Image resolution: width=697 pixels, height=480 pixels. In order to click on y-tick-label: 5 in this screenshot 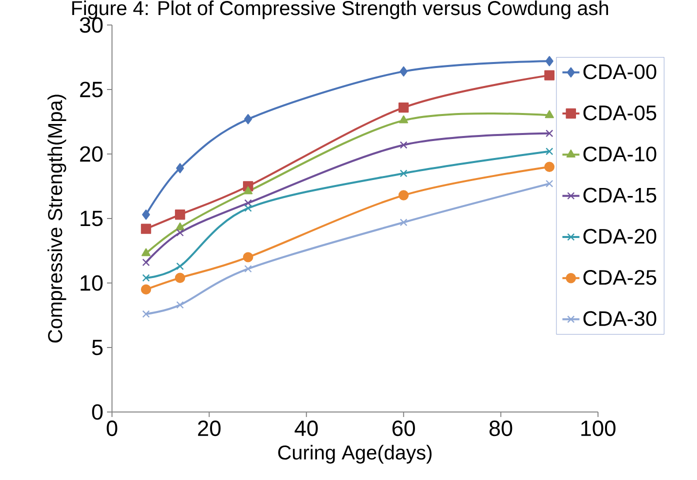, I will do `click(97, 348)`.